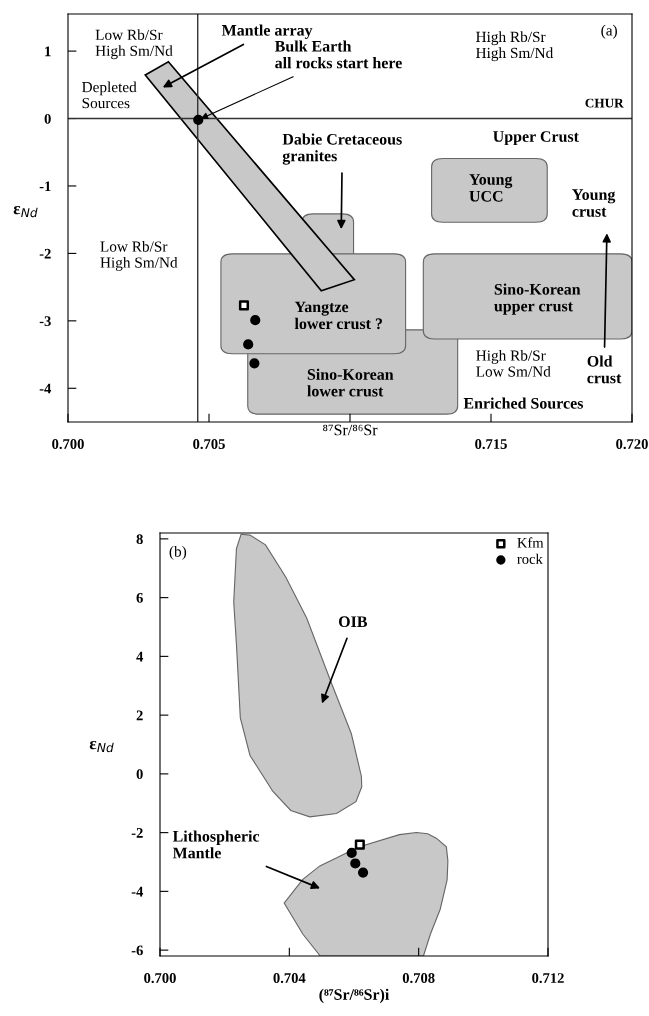 The image size is (649, 1016). Describe the element at coordinates (45, 321) in the screenshot. I see `y-tick-label: -3` at that location.